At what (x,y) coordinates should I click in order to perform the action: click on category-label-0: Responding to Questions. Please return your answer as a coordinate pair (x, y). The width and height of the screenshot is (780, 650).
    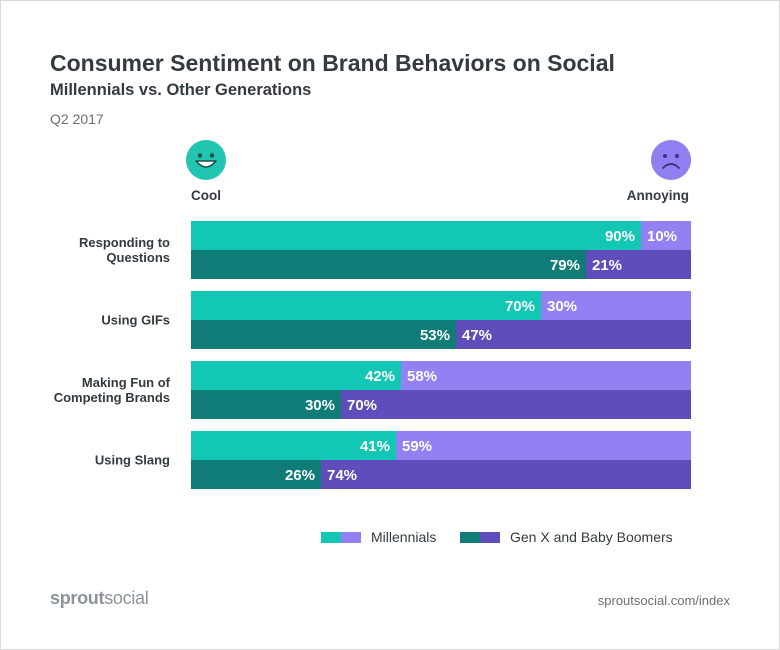
    Looking at the image, I should click on (124, 250).